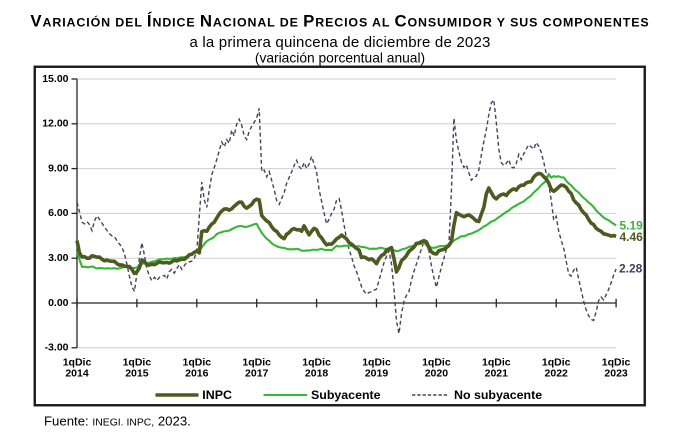 The height and width of the screenshot is (436, 680). Describe the element at coordinates (137, 374) in the screenshot. I see `svg-text: 2015` at that location.